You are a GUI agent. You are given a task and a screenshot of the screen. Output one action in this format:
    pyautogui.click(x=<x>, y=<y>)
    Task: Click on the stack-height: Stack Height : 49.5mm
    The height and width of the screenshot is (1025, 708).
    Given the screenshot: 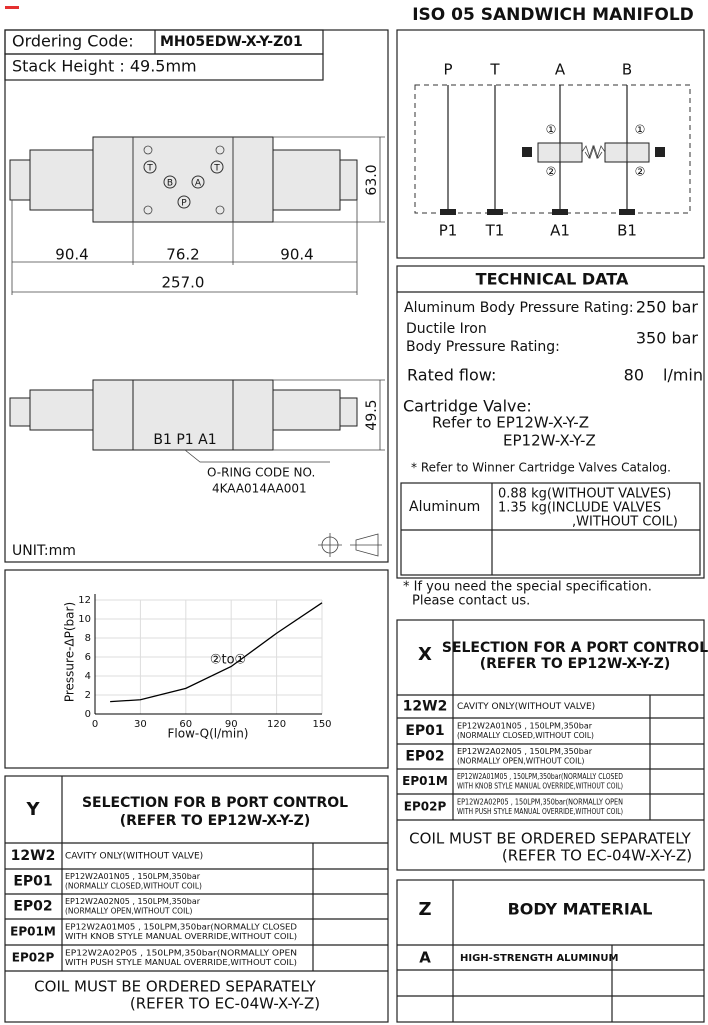 What is the action you would take?
    pyautogui.click(x=104, y=66)
    